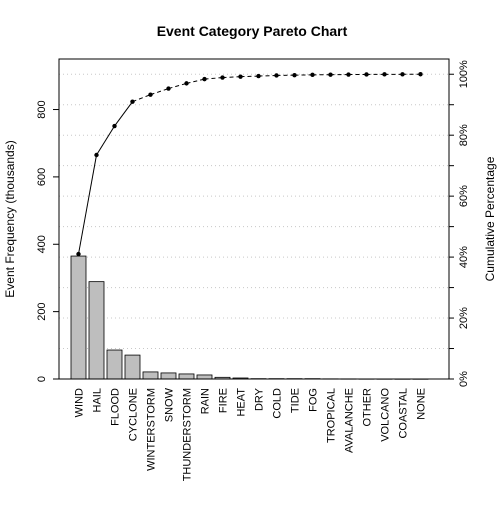 This screenshot has width=504, height=509. What do you see at coordinates (252, 31) in the screenshot?
I see `chart-title: Event Category Pareto Chart` at bounding box center [252, 31].